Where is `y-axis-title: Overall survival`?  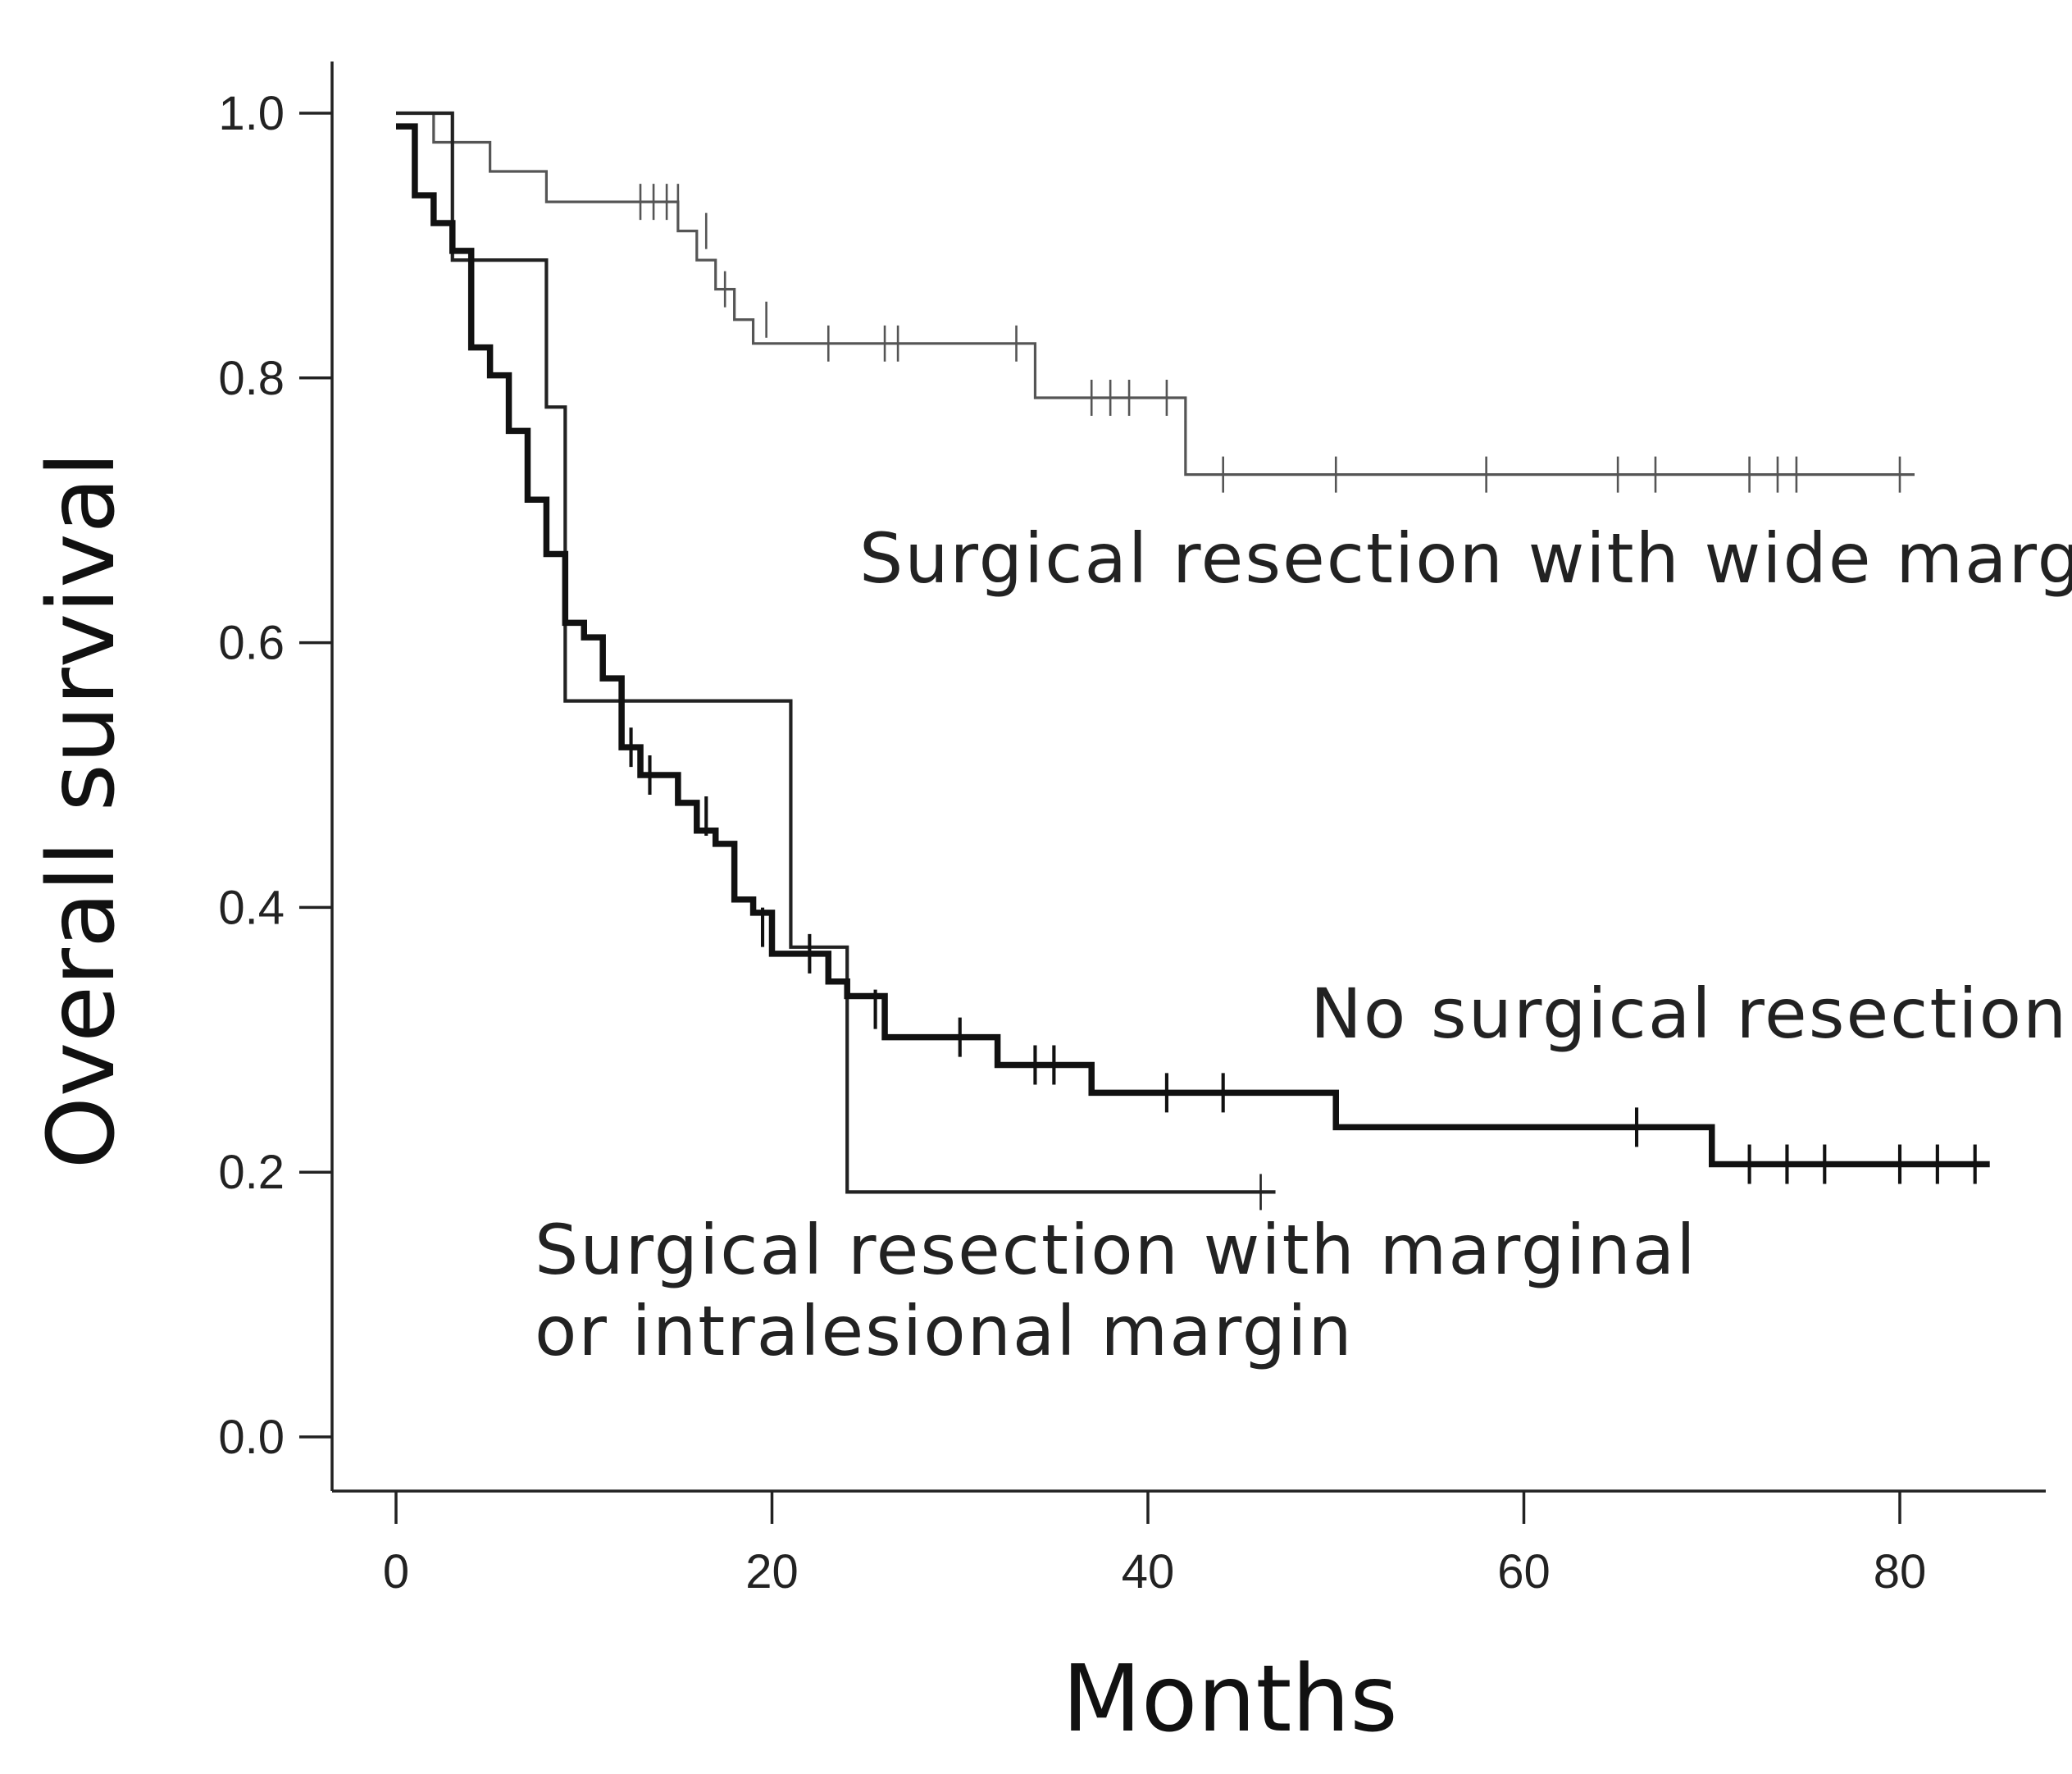
y-axis-title: Overall survival is located at coordinates (82, 811).